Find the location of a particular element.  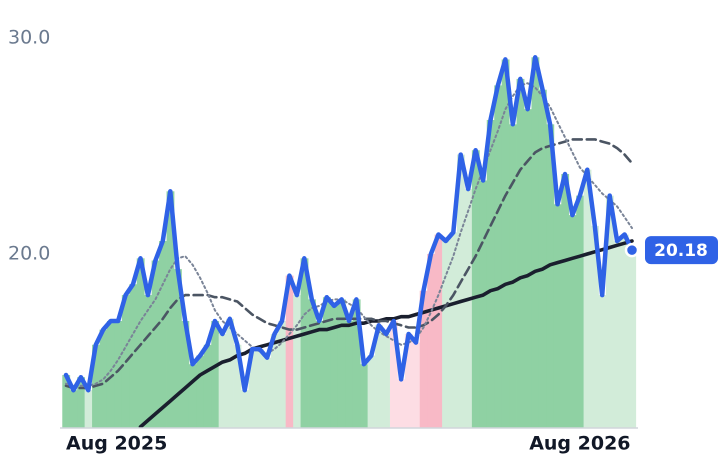

last-point is located at coordinates (632, 250).